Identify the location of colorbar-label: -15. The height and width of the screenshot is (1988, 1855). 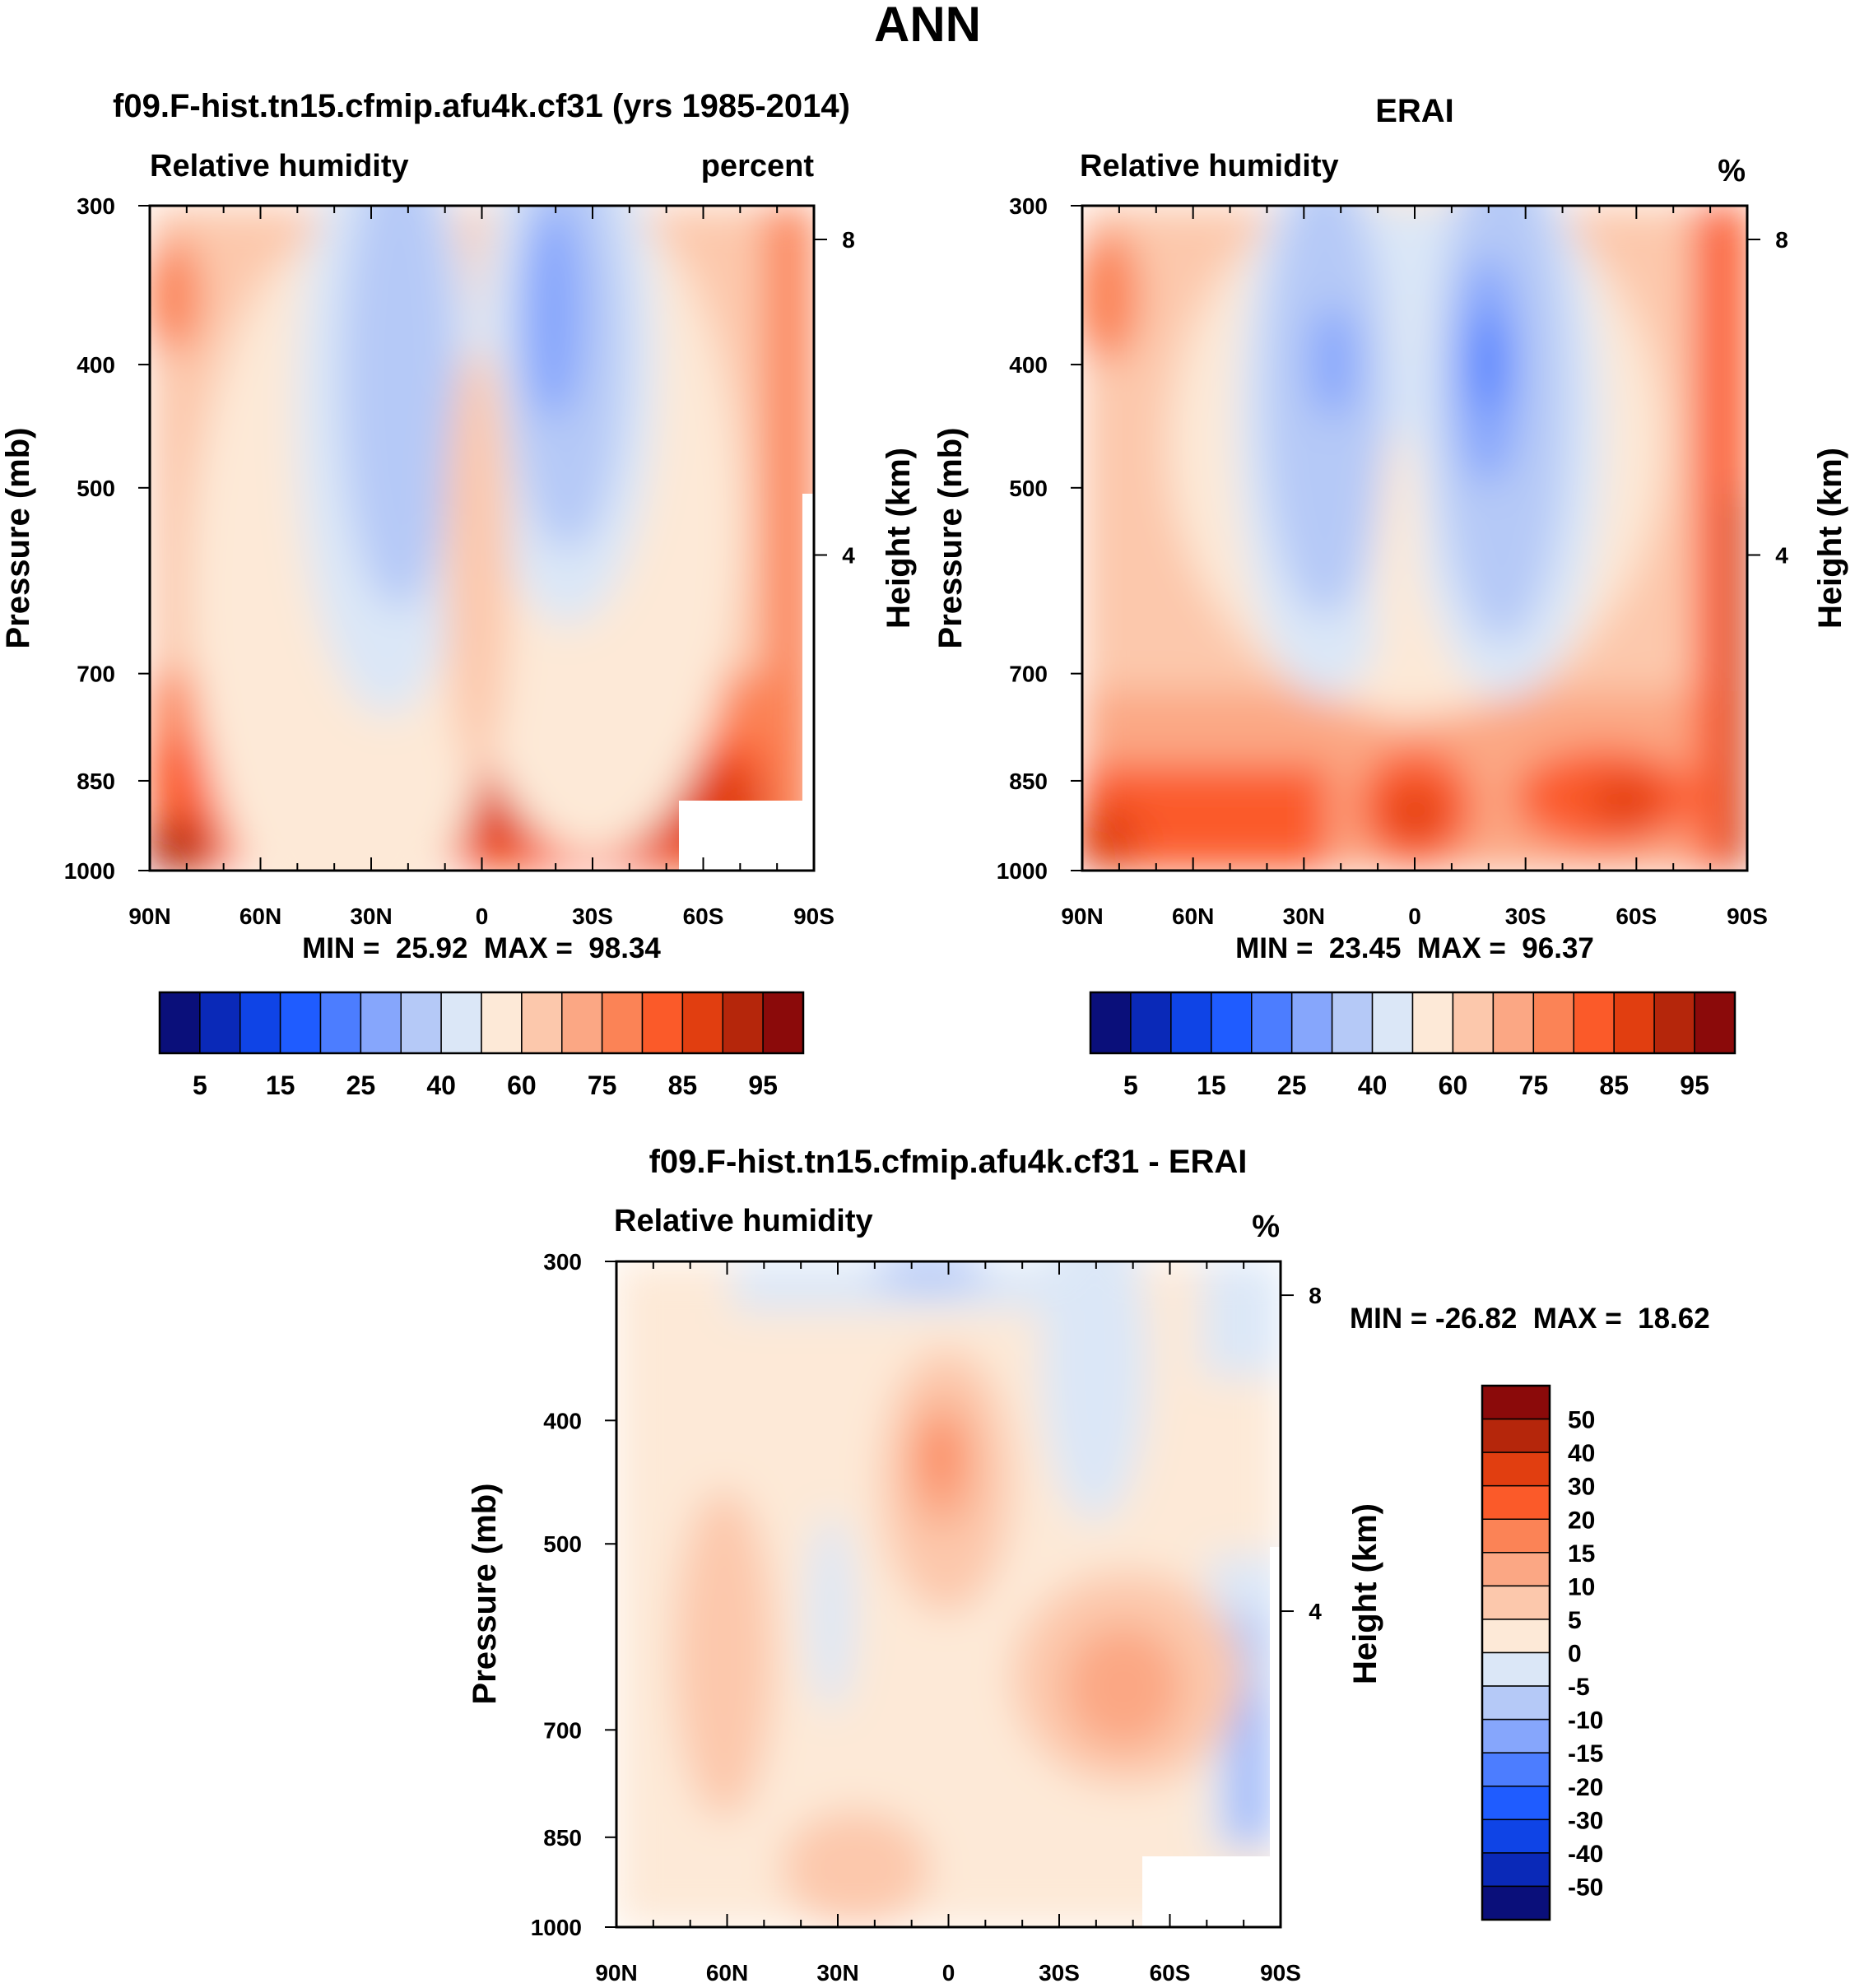
(1586, 1754).